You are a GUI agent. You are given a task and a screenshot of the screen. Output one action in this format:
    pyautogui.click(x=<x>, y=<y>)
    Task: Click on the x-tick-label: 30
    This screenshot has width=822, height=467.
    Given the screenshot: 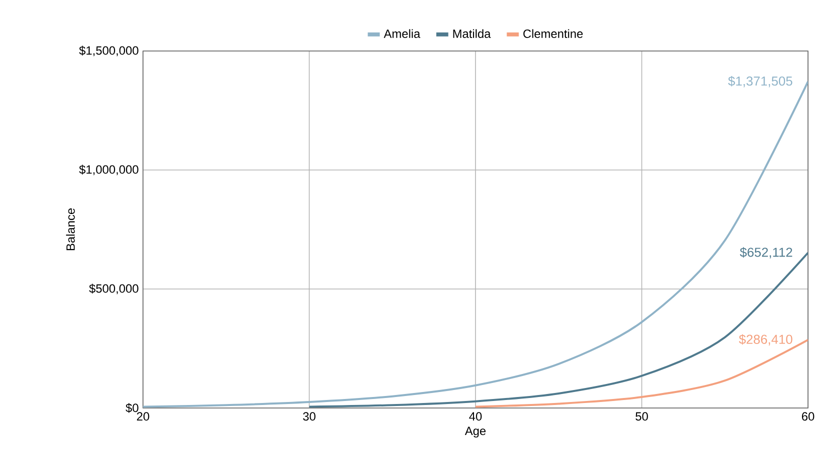 What is the action you would take?
    pyautogui.click(x=309, y=416)
    